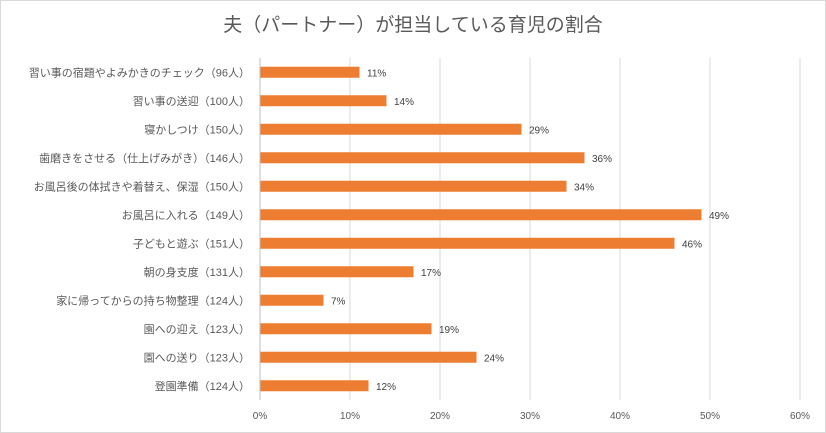 The image size is (826, 433). What do you see at coordinates (260, 416) in the screenshot?
I see `x-tick-label: 0%` at bounding box center [260, 416].